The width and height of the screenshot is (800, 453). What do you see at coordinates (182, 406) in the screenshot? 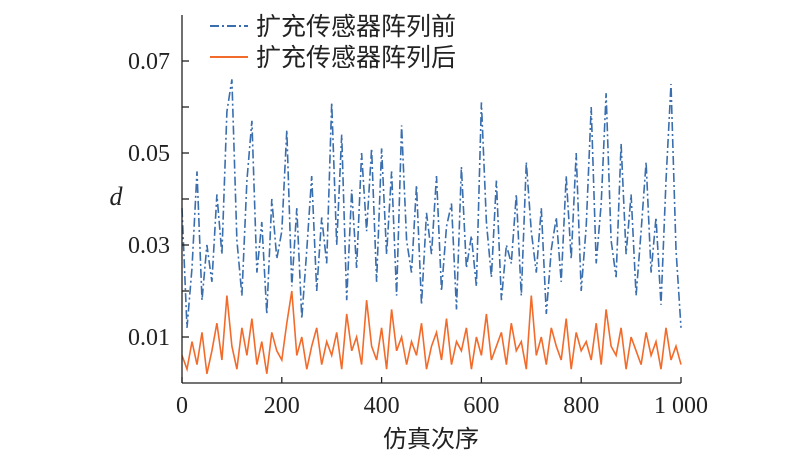
I see `x-tick-label: 0` at bounding box center [182, 406].